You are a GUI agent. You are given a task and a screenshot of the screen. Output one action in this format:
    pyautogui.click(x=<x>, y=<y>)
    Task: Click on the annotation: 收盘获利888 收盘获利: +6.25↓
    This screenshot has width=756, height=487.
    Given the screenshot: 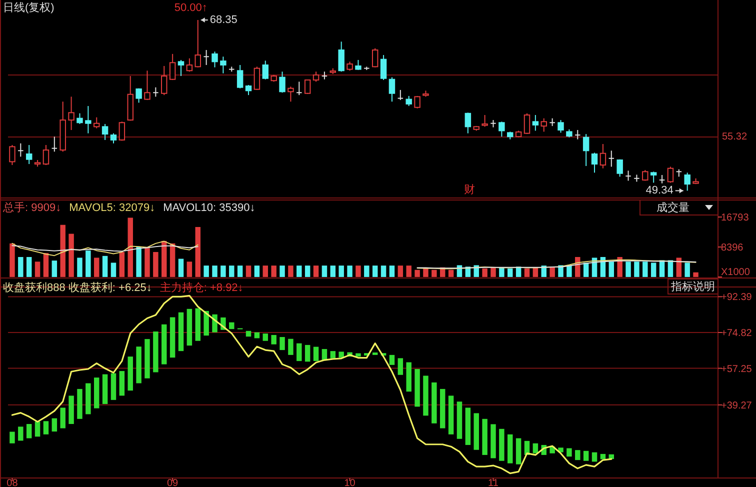 What is the action you would take?
    pyautogui.click(x=77, y=287)
    